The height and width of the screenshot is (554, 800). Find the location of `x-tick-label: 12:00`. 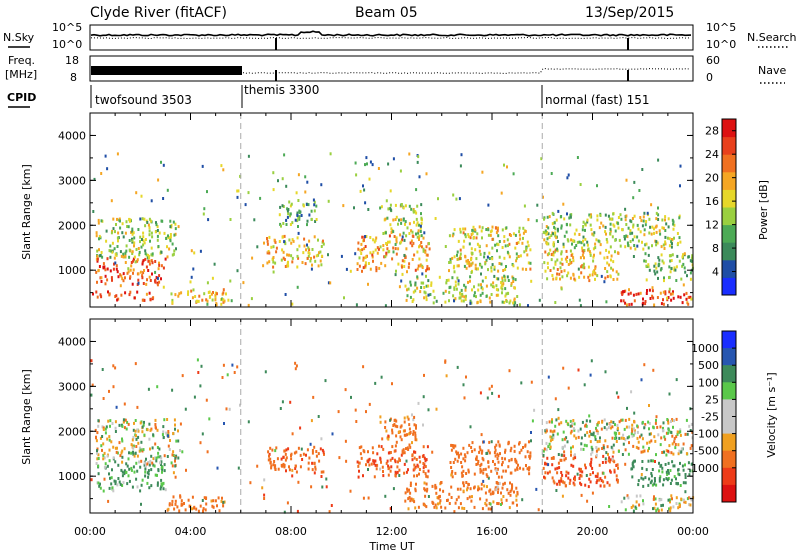

x-tick-label: 12:00 is located at coordinates (392, 531).